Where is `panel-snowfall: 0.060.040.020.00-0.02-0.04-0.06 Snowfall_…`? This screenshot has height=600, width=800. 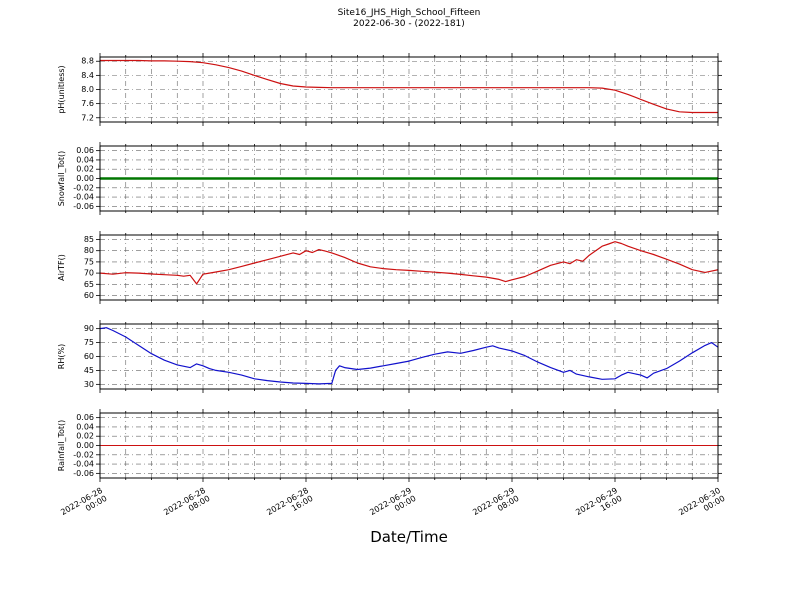
panel-snowfall: 0.060.040.020.00-0.02-0.04-0.06 Snowfall_… is located at coordinates (389, 178).